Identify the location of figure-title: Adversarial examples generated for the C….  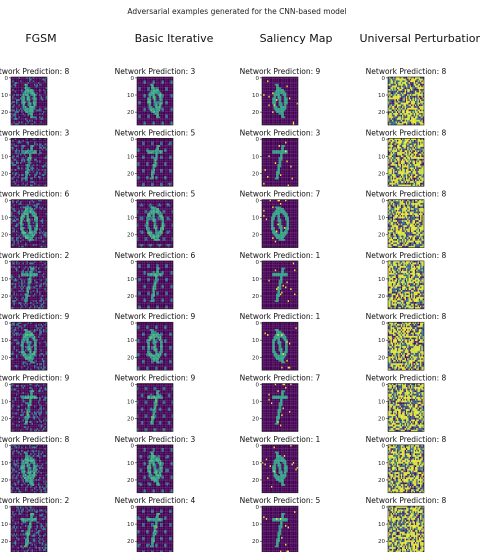
(236, 11).